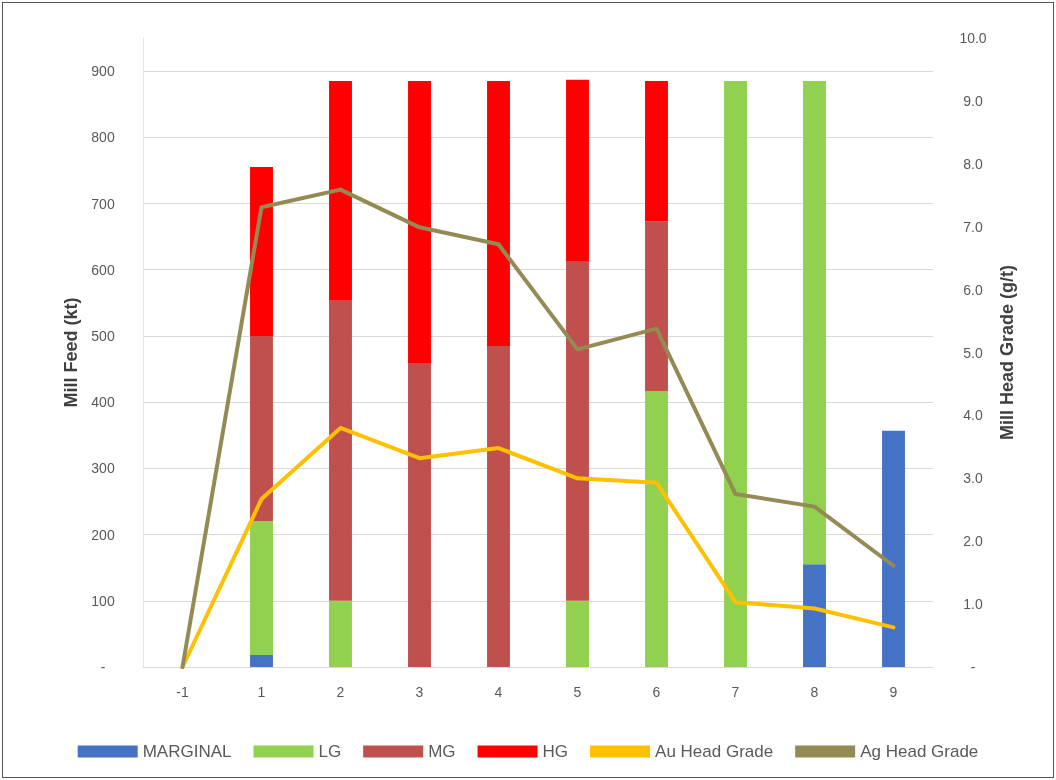  I want to click on legend-label: MARGINAL, so click(187, 751).